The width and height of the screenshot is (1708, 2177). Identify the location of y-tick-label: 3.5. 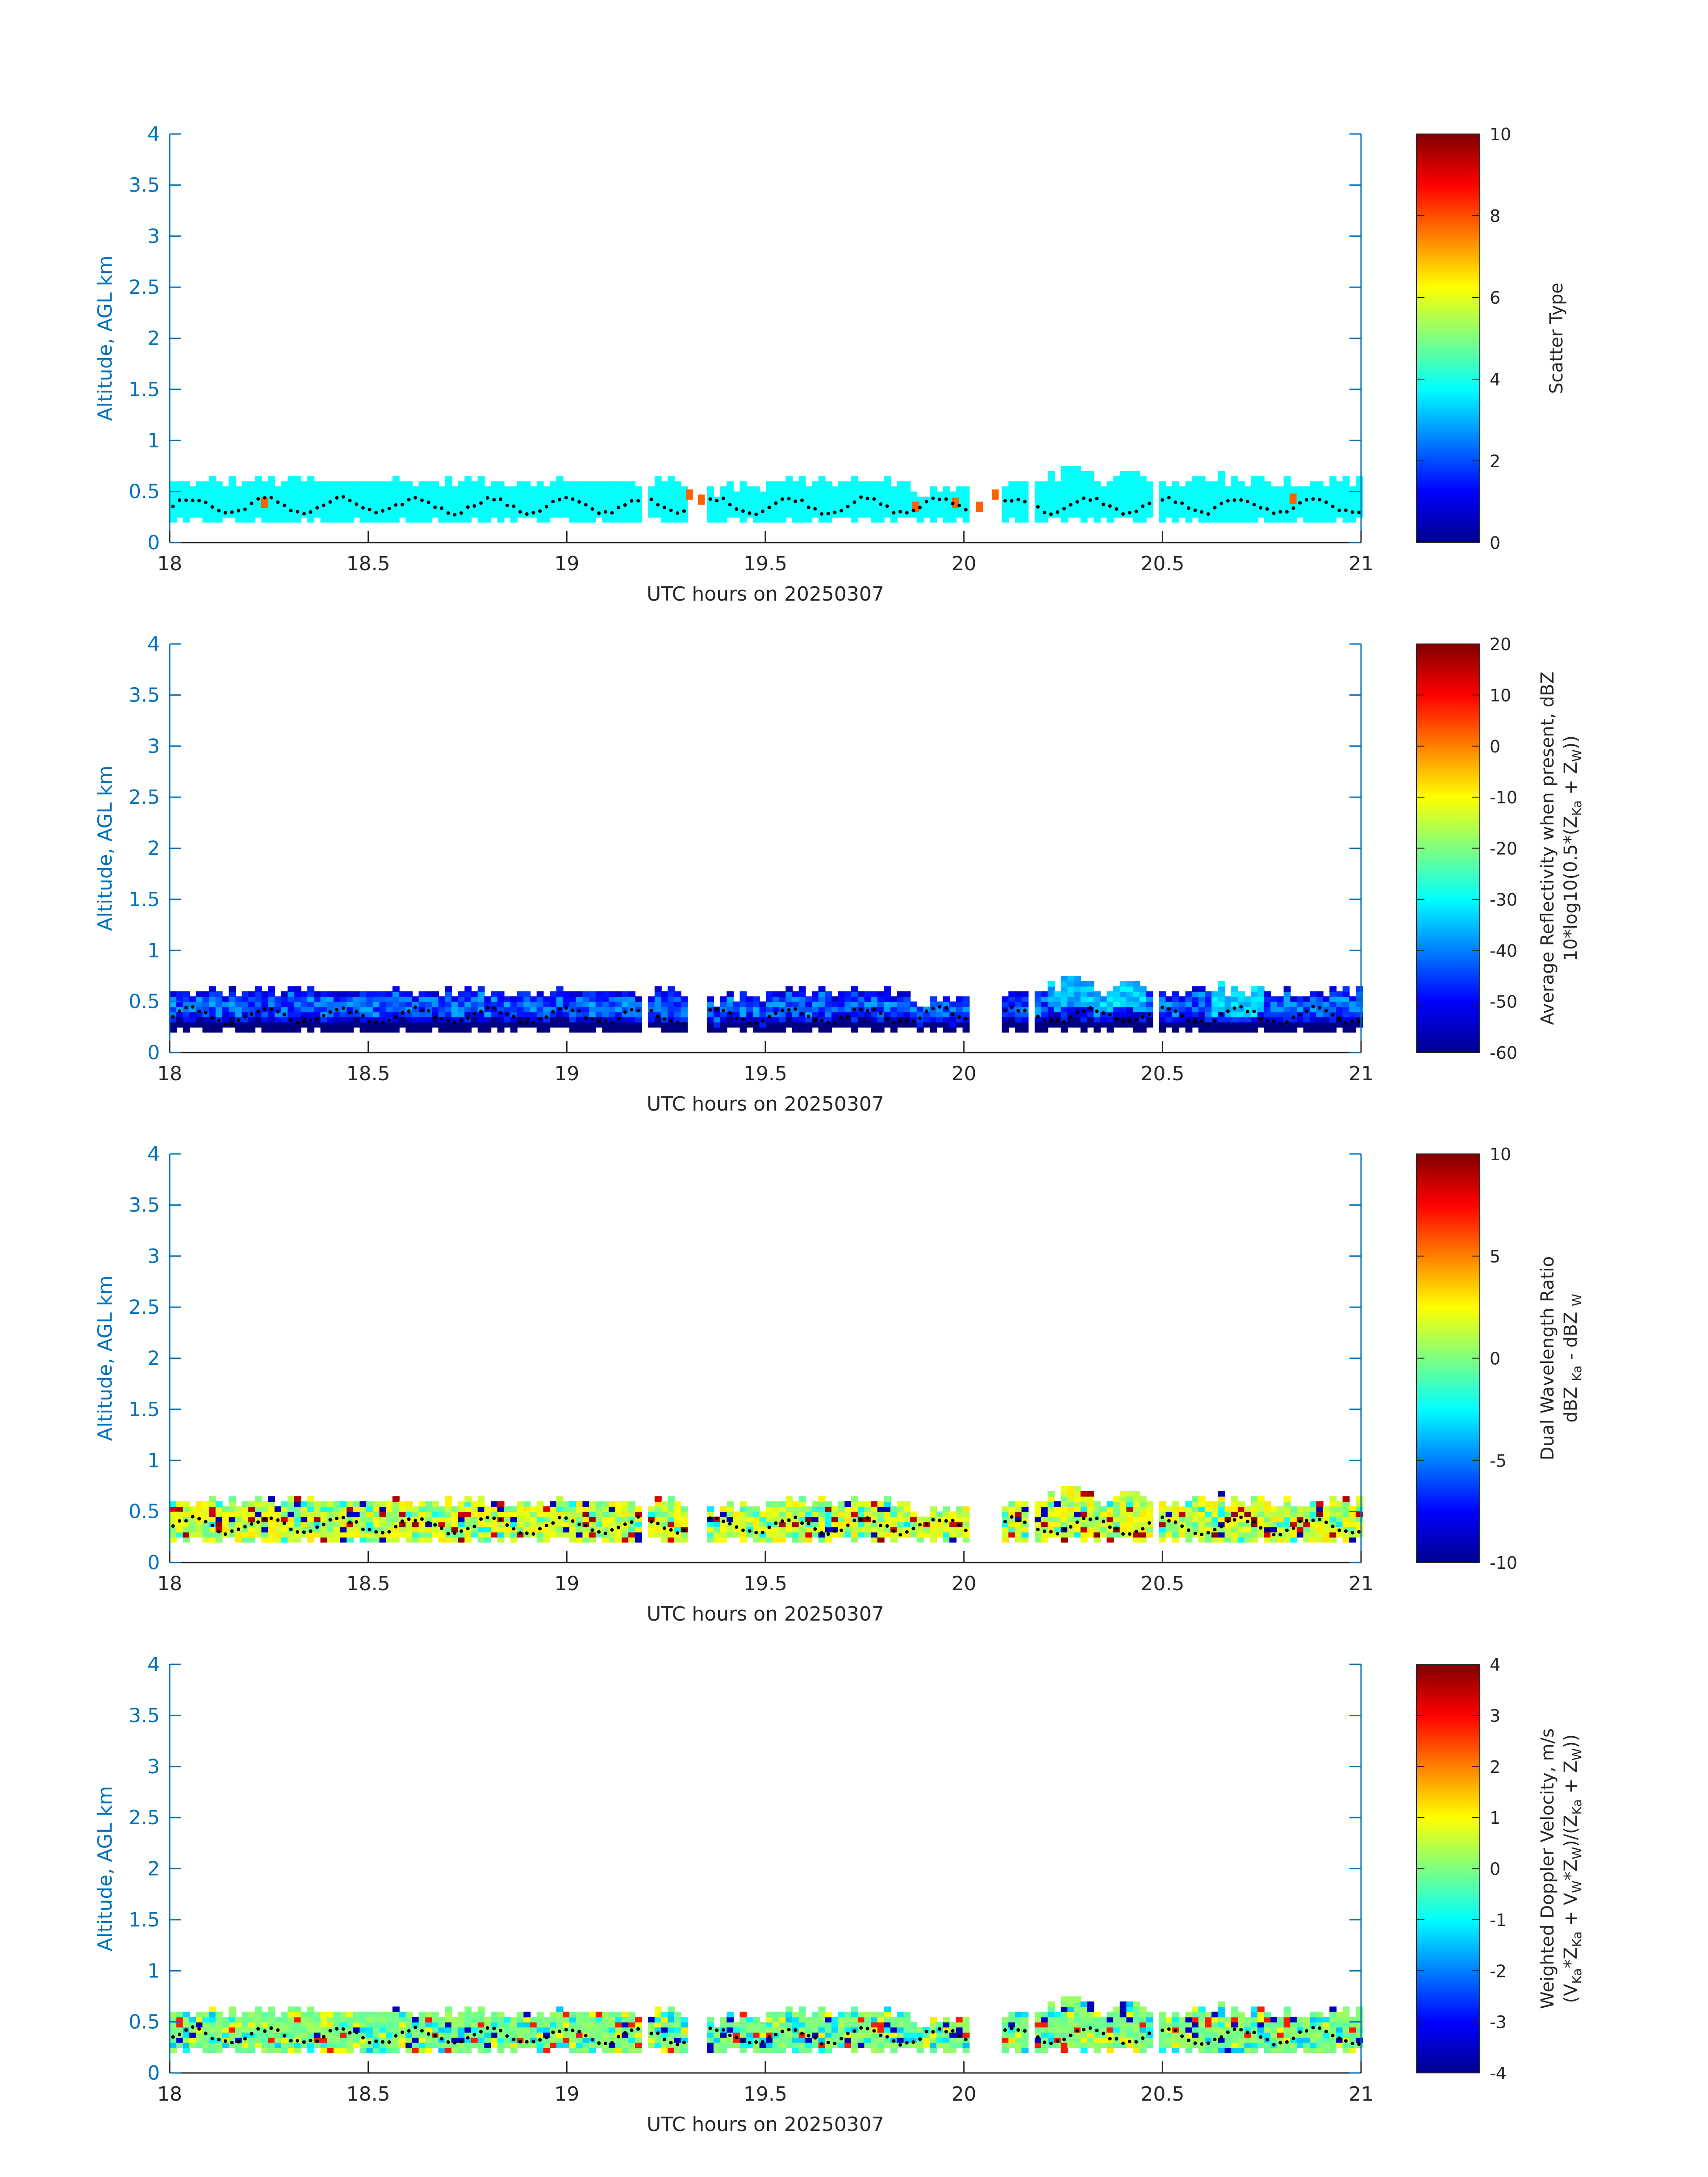
(144, 185).